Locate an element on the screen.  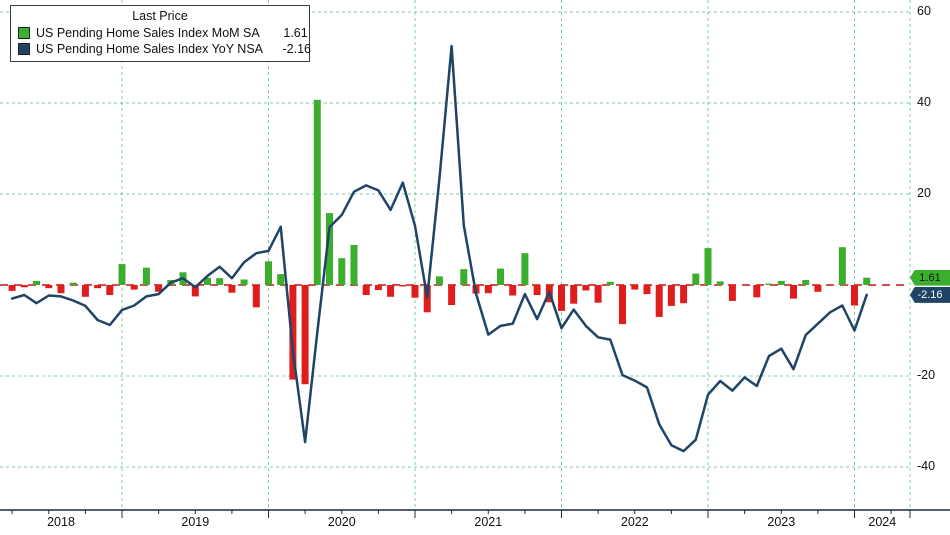
last-value-badge-yoy: -2.16 is located at coordinates (930, 294).